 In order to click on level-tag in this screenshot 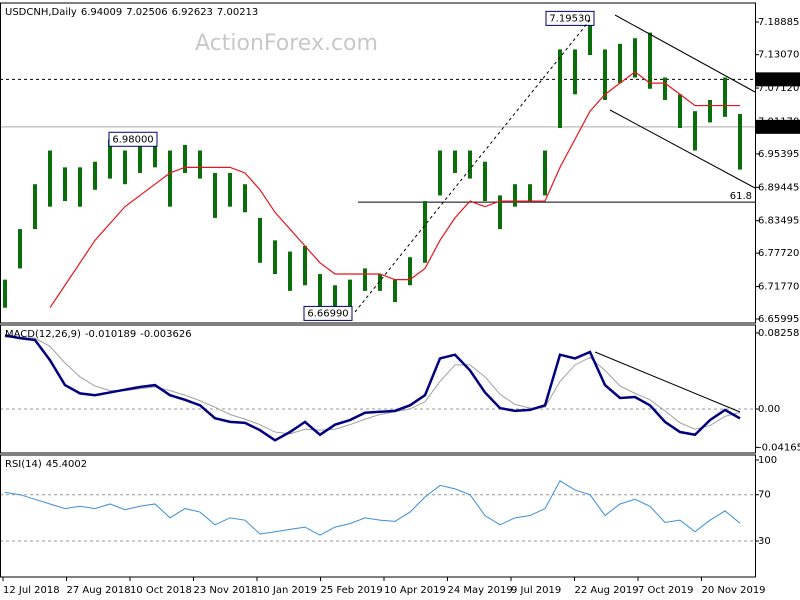, I will do `click(777, 126)`.